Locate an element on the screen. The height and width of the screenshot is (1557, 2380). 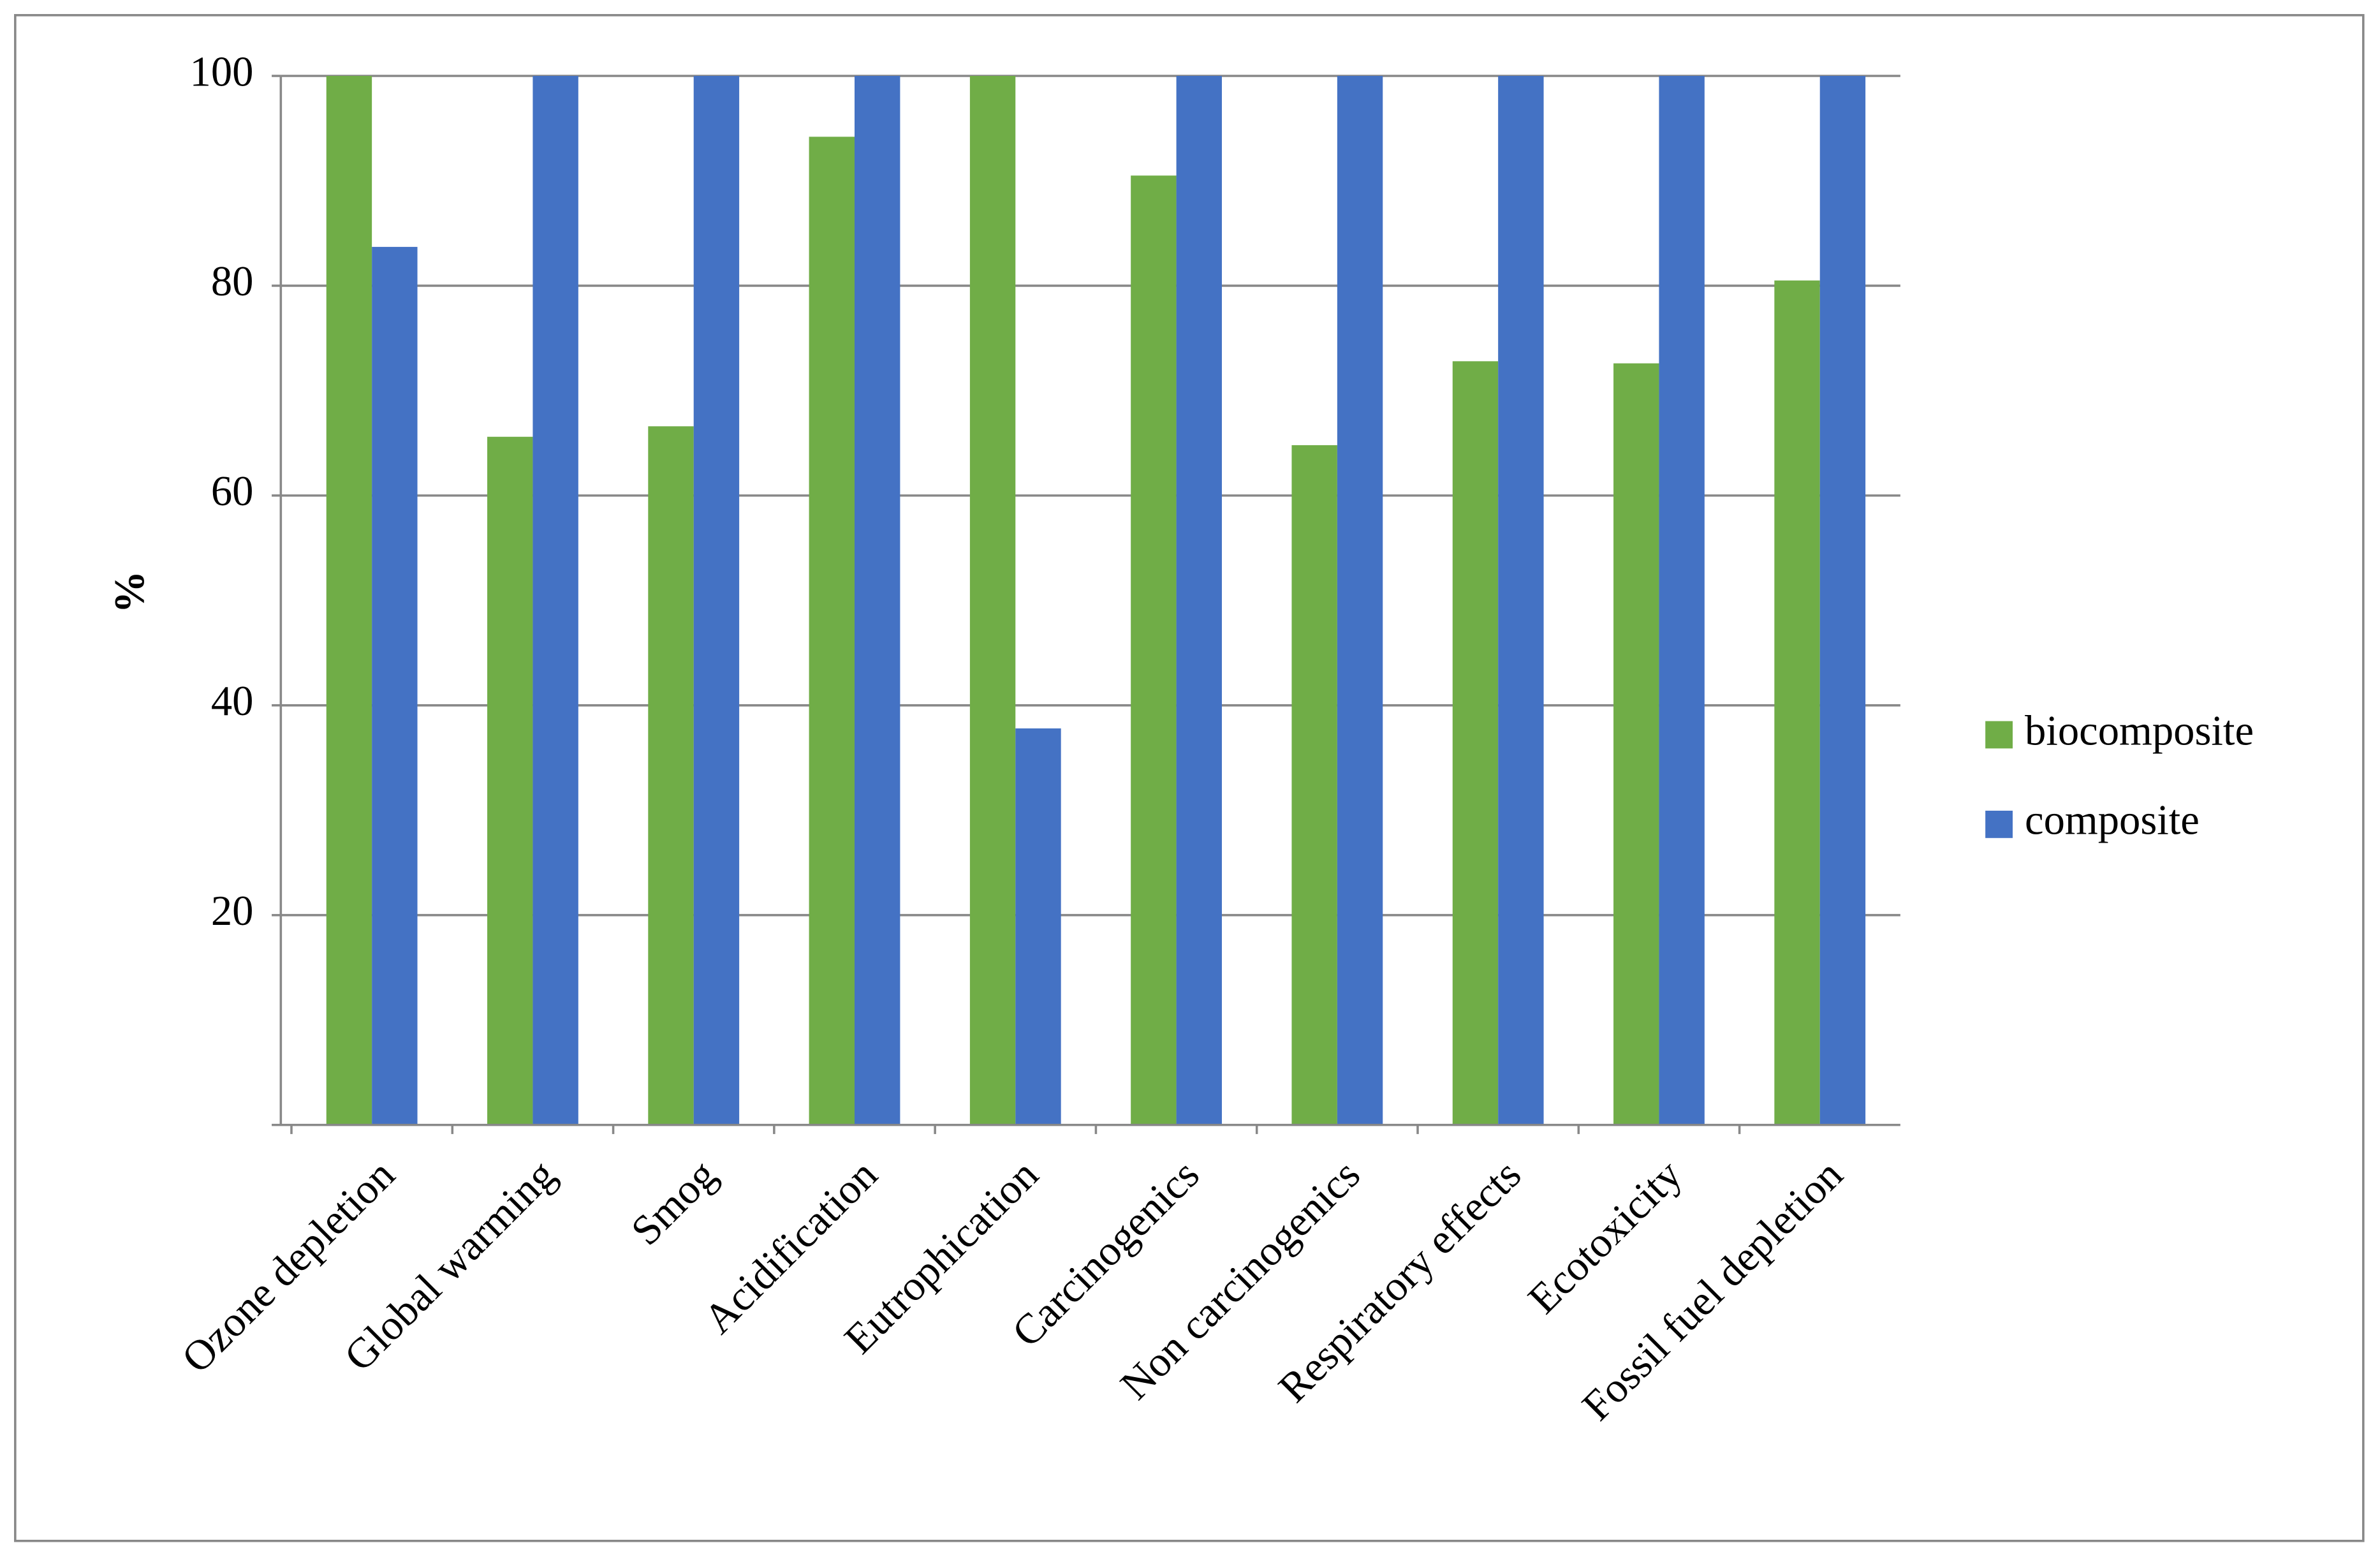
y-tick-label: 80 is located at coordinates (232, 281).